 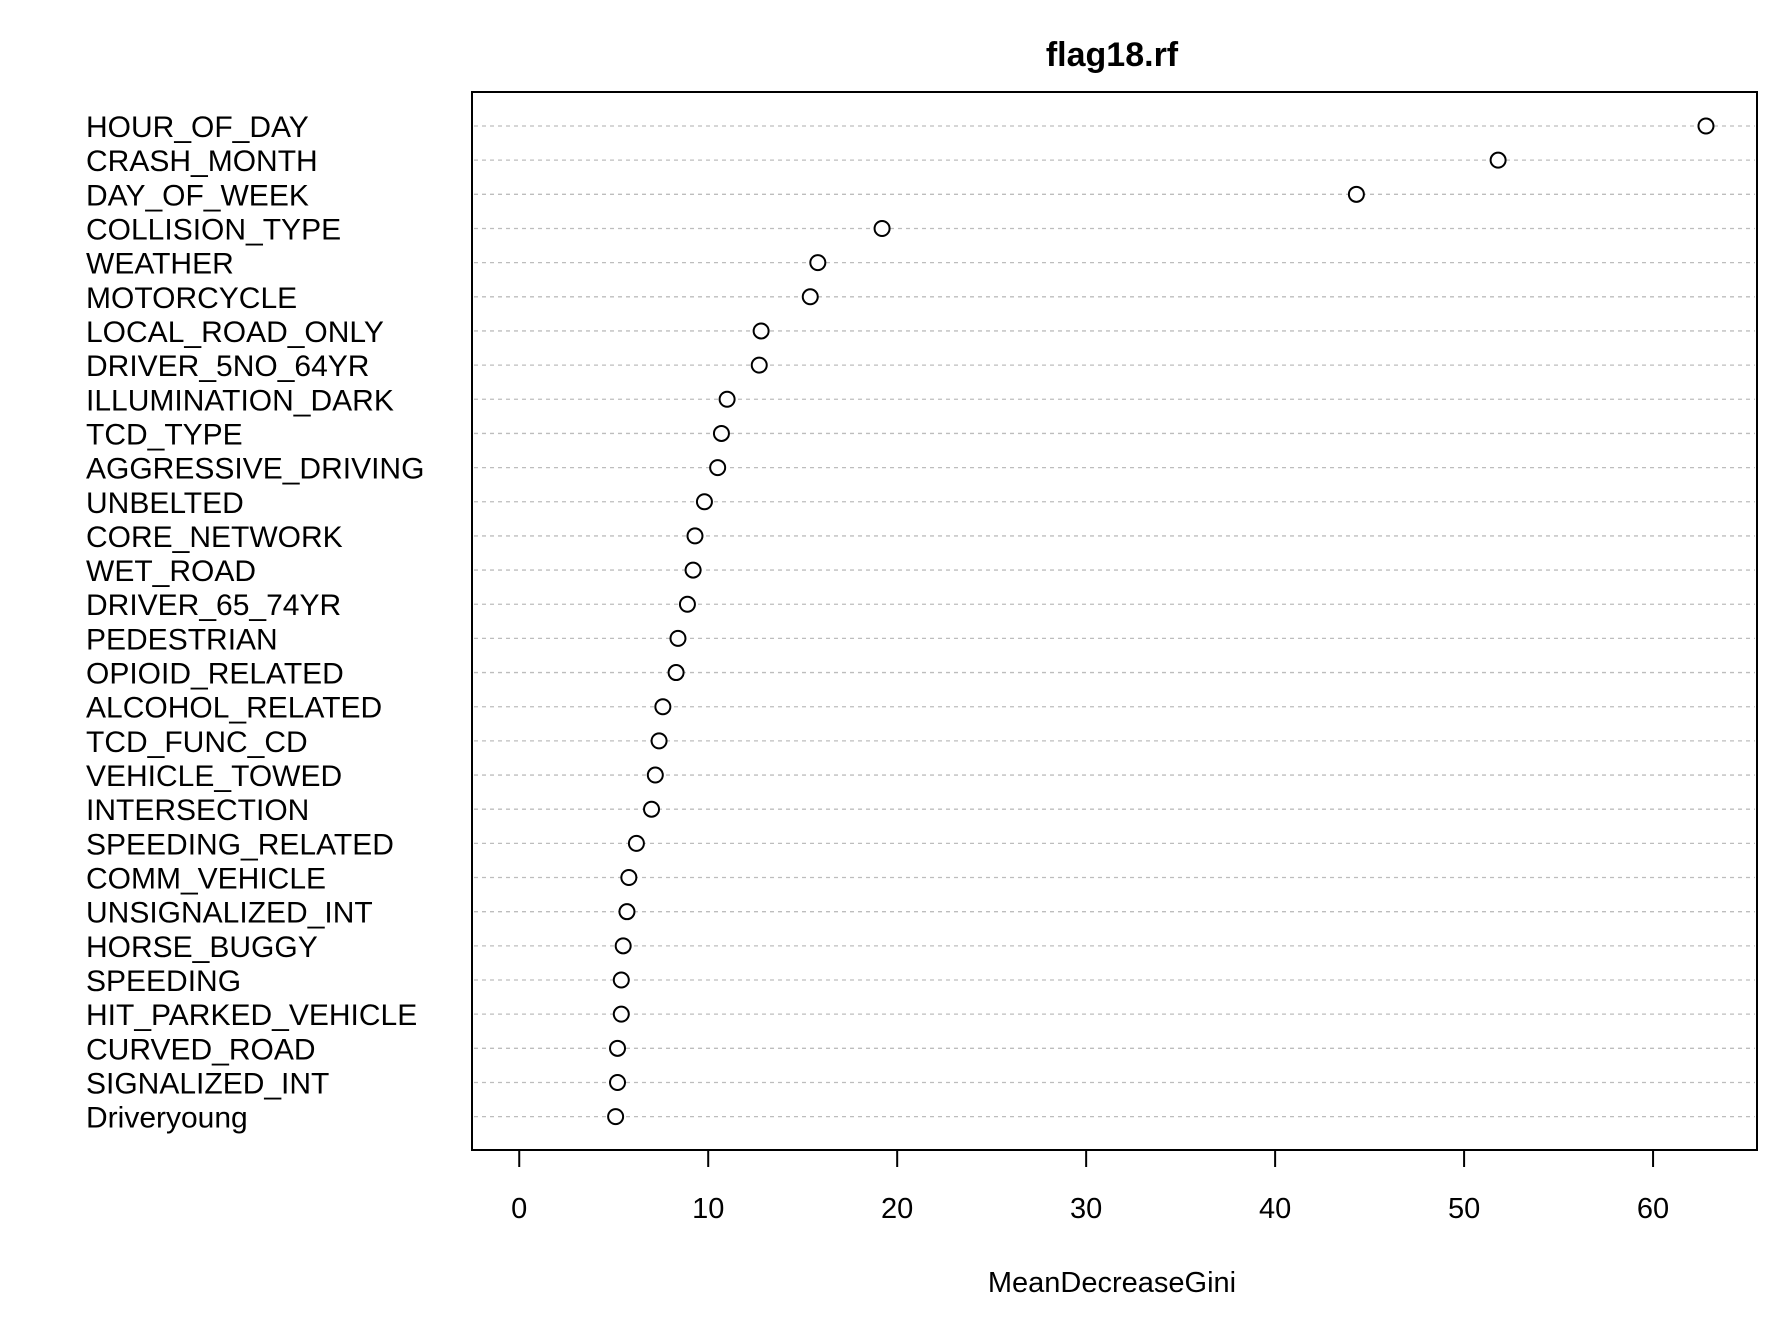 I want to click on variable-label: DRIVER_5NO_64YR, so click(x=227, y=366).